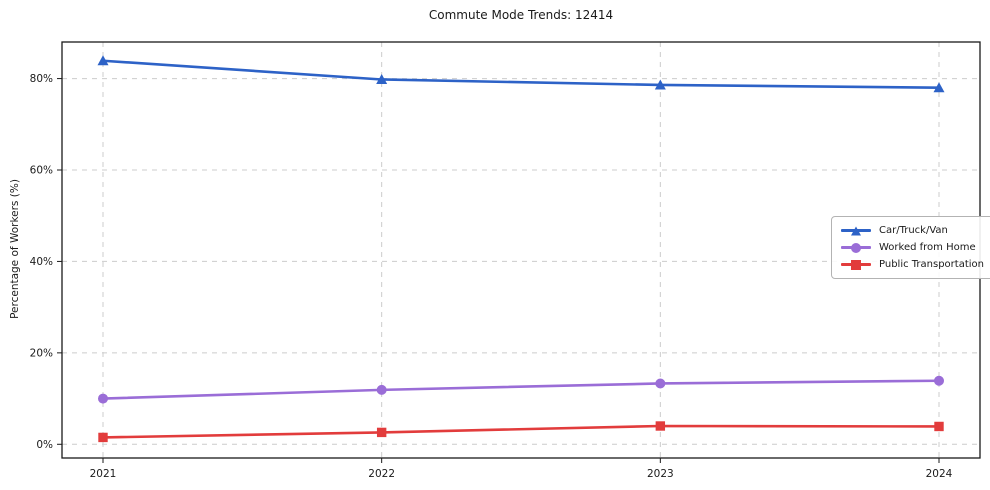 The height and width of the screenshot is (490, 990). I want to click on series-line-car-truck-van, so click(521, 74).